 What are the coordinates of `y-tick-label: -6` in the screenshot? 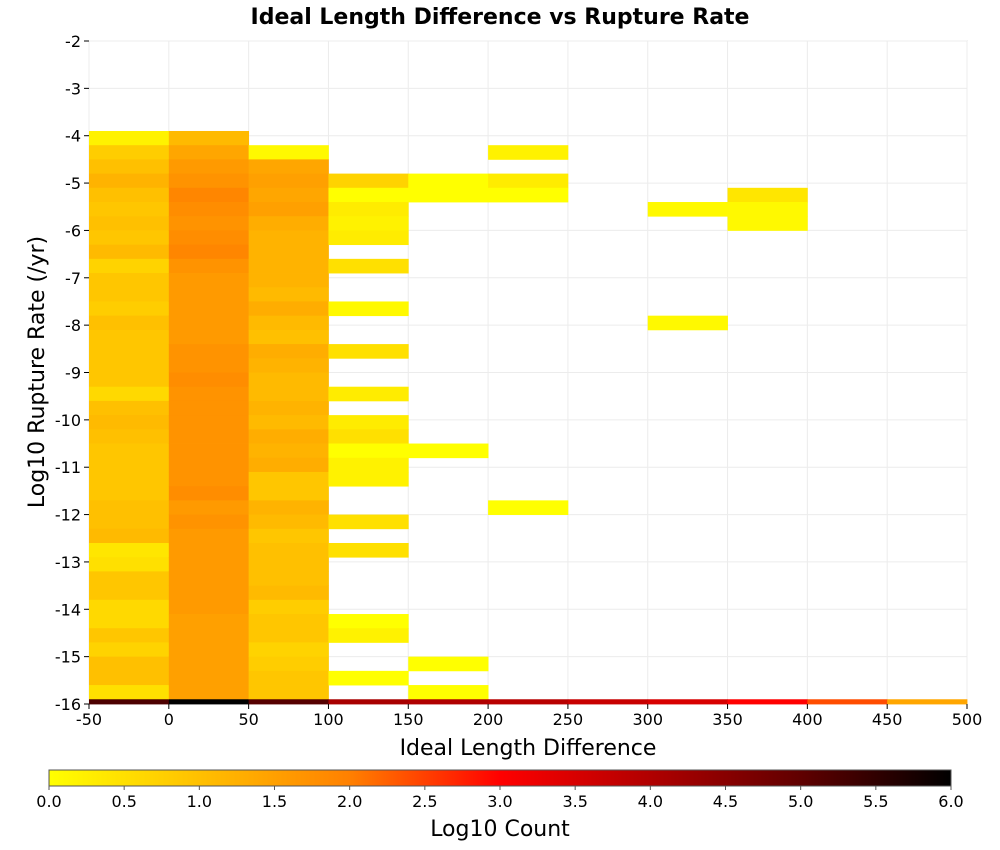 It's located at (73, 230).